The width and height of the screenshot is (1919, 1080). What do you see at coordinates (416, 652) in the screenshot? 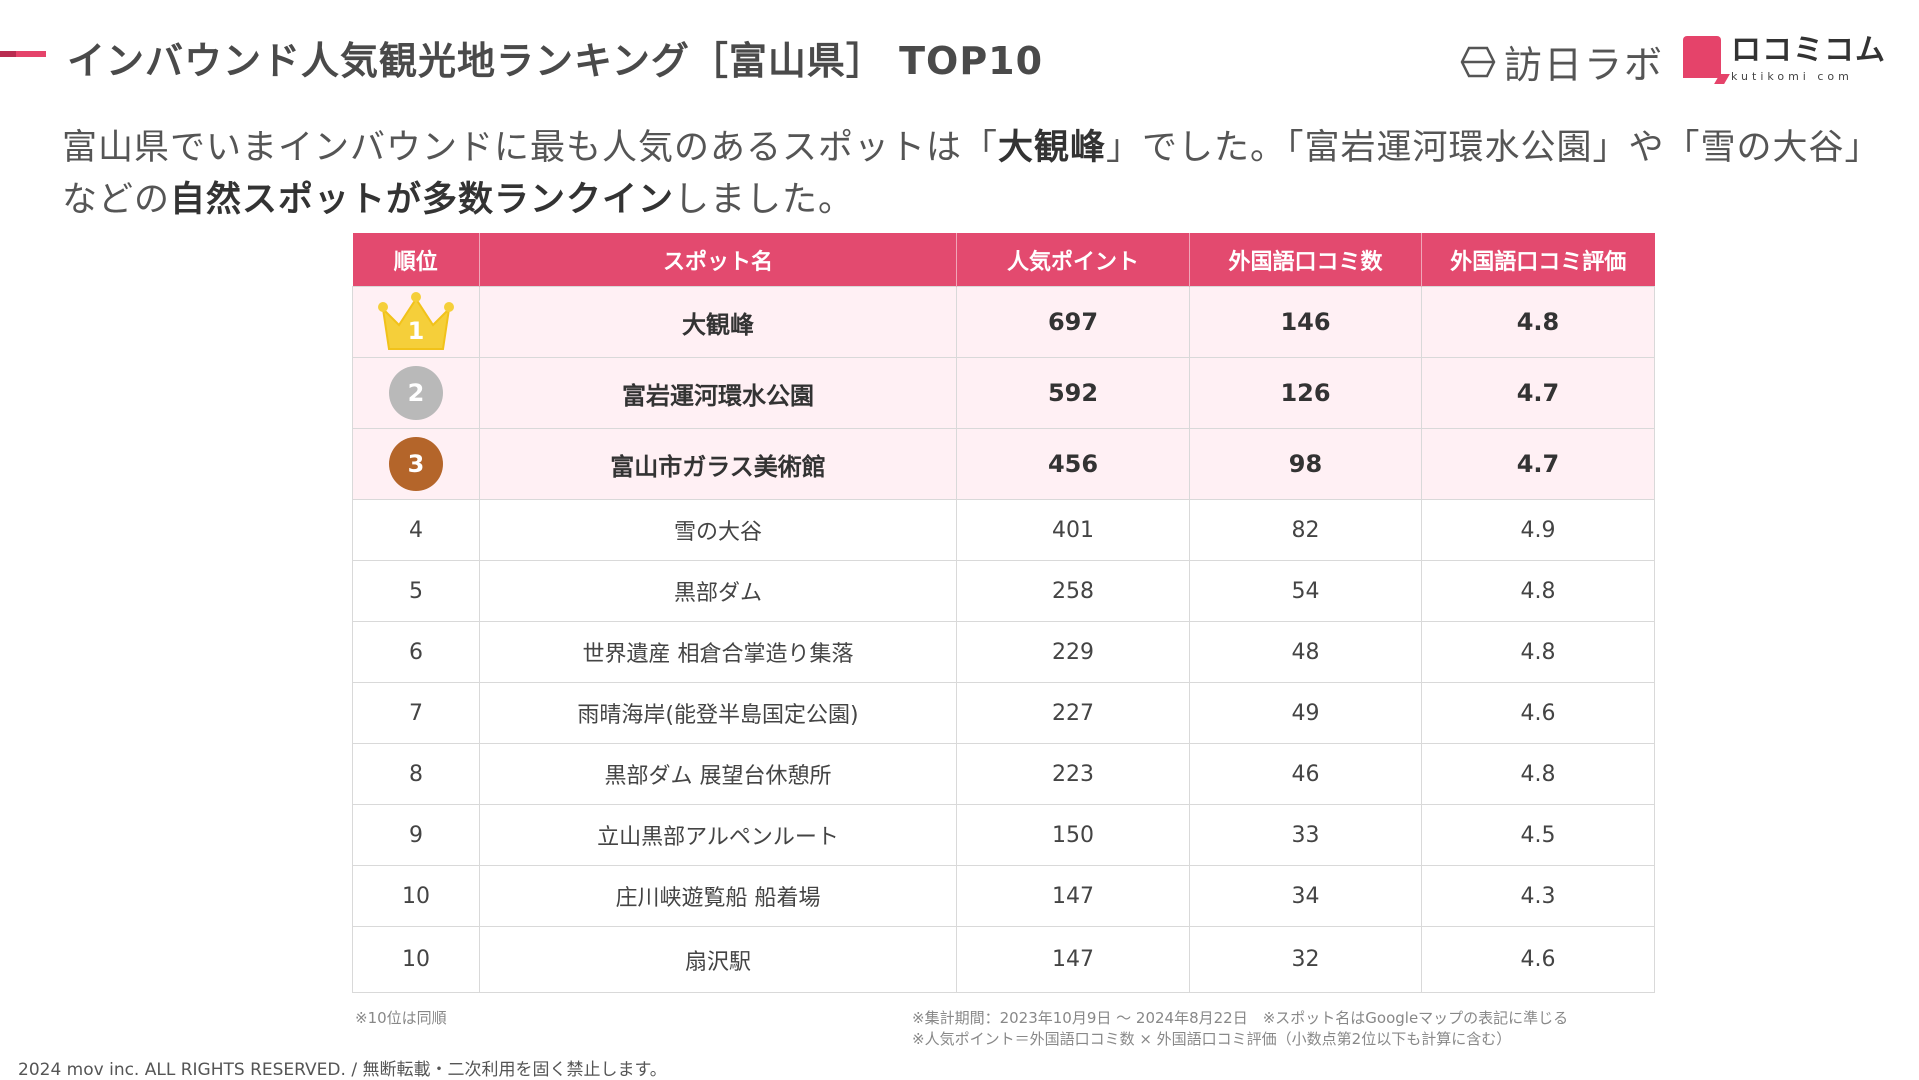
I see `rank-cell: 6` at bounding box center [416, 652].